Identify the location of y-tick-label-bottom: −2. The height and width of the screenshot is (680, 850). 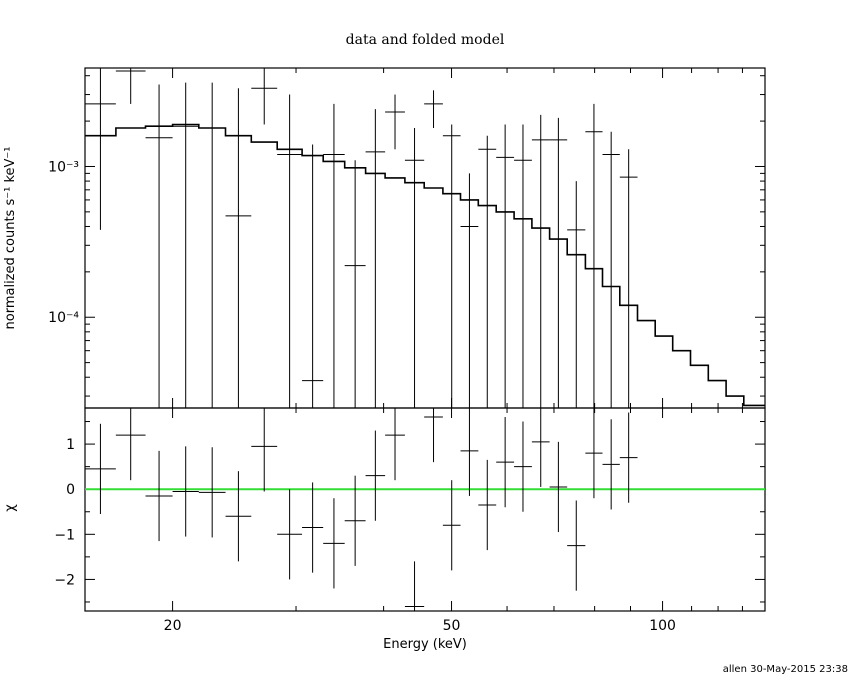
(64, 580).